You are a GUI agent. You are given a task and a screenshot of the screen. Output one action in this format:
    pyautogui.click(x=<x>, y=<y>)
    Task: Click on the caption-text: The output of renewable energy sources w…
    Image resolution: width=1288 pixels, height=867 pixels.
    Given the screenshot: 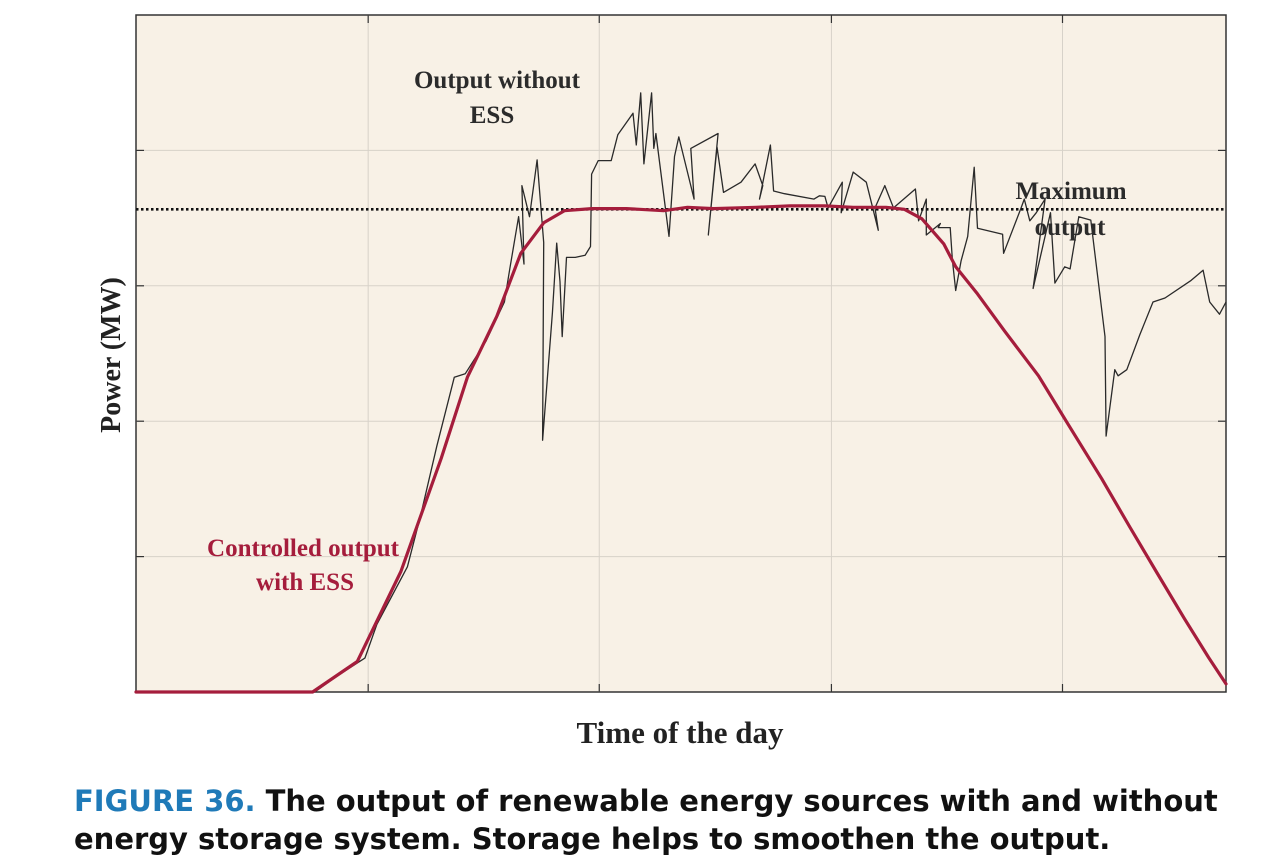 What is the action you would take?
    pyautogui.click(x=646, y=820)
    